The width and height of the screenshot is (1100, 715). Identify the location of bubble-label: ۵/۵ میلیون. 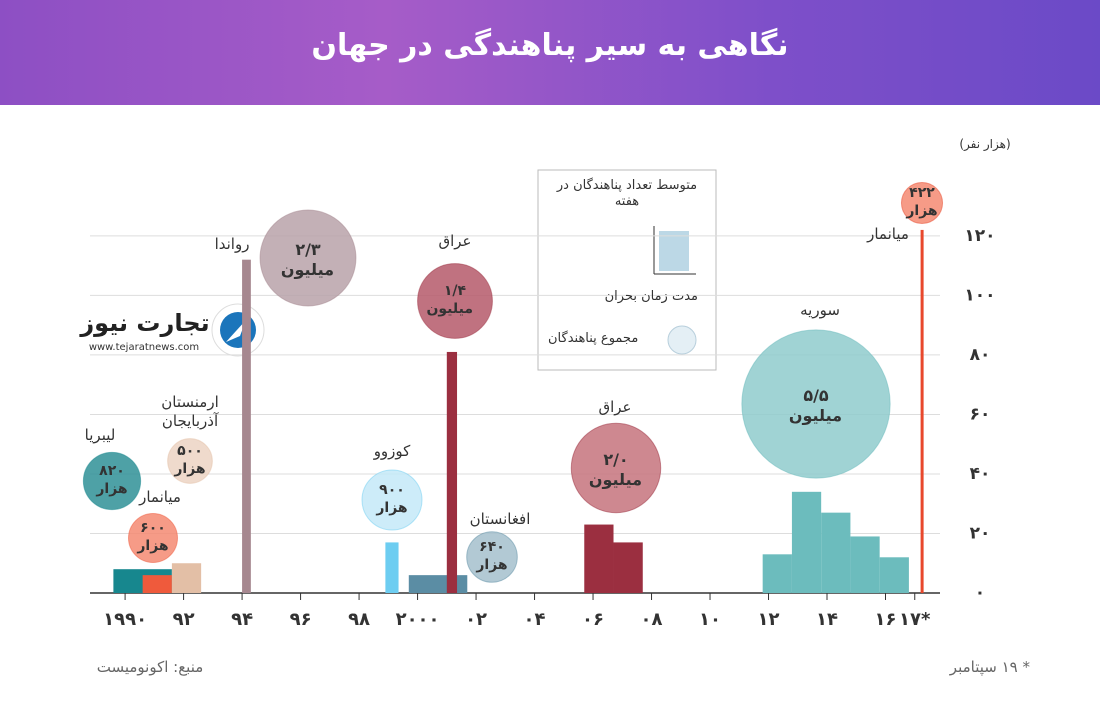
(815, 405).